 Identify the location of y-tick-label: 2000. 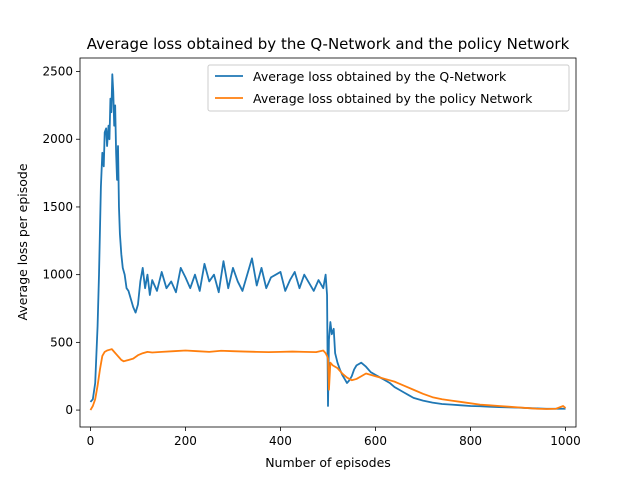
(57, 139).